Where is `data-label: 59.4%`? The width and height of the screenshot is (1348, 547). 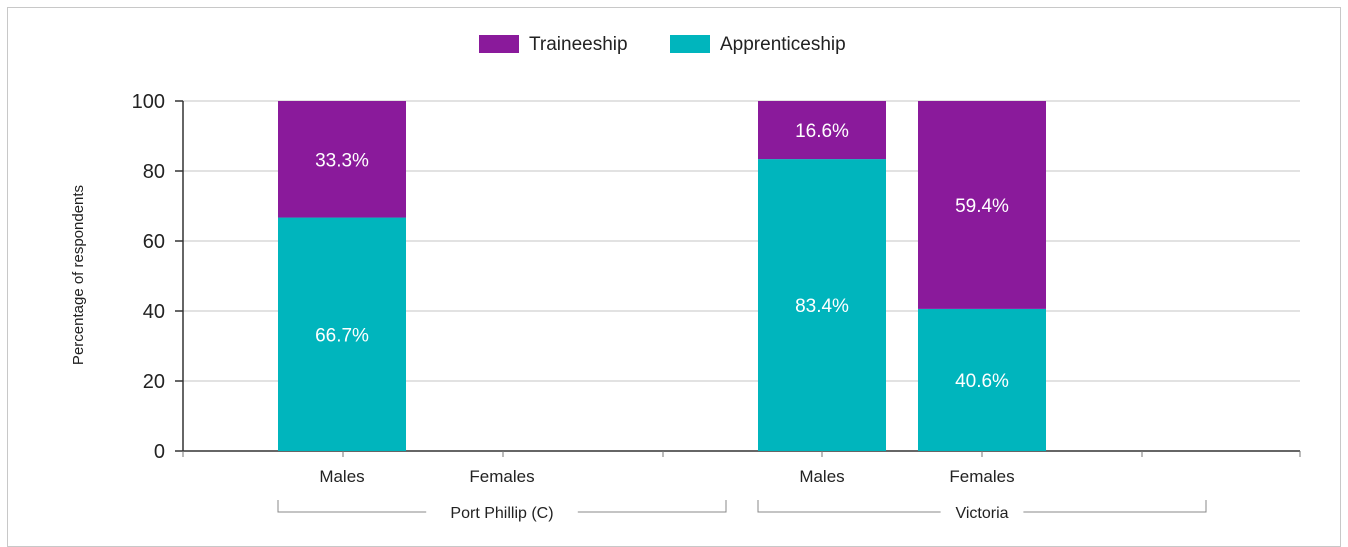
data-label: 59.4% is located at coordinates (982, 206).